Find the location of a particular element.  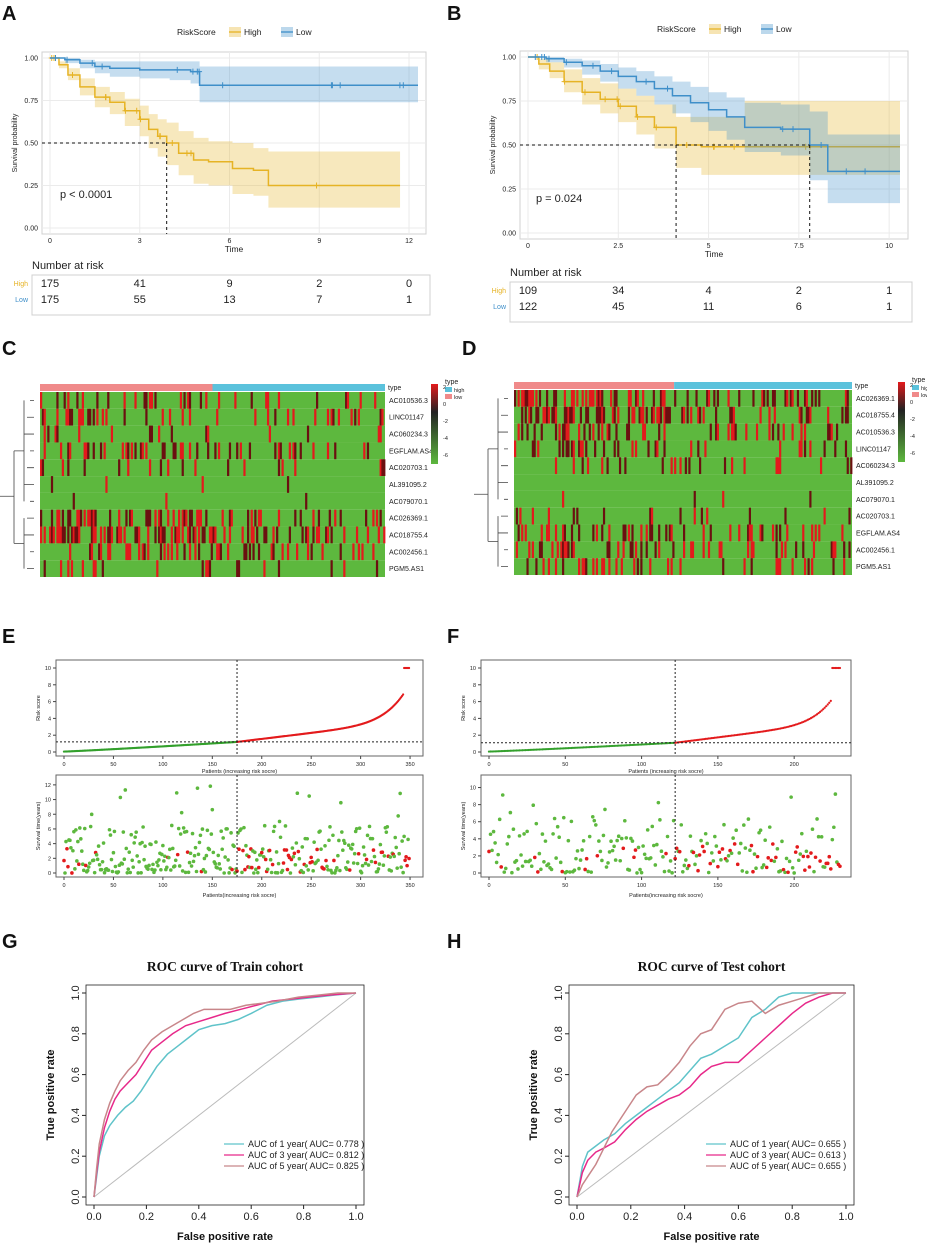

heat-row is located at coordinates (683, 482).